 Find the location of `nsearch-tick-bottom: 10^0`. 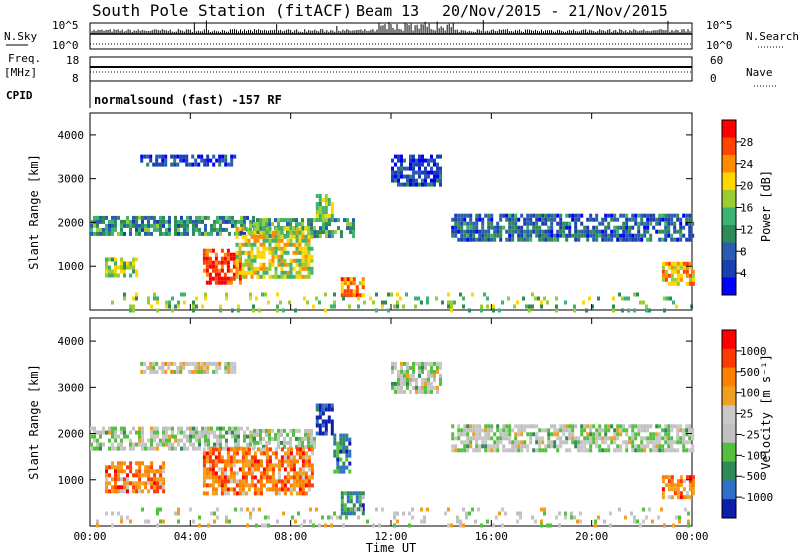

nsearch-tick-bottom: 10^0 is located at coordinates (719, 45).